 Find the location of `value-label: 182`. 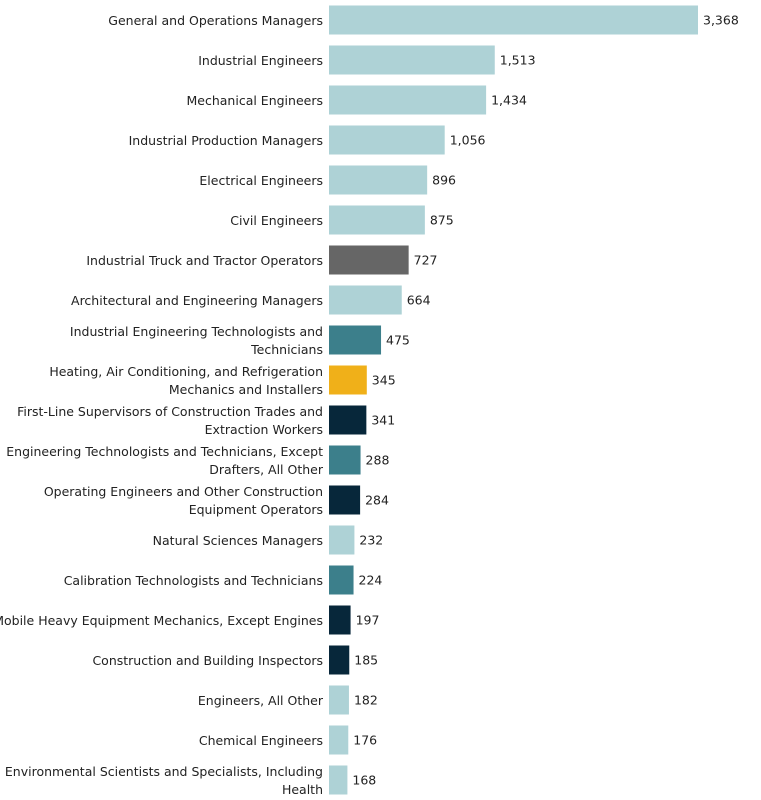

value-label: 182 is located at coordinates (366, 700).